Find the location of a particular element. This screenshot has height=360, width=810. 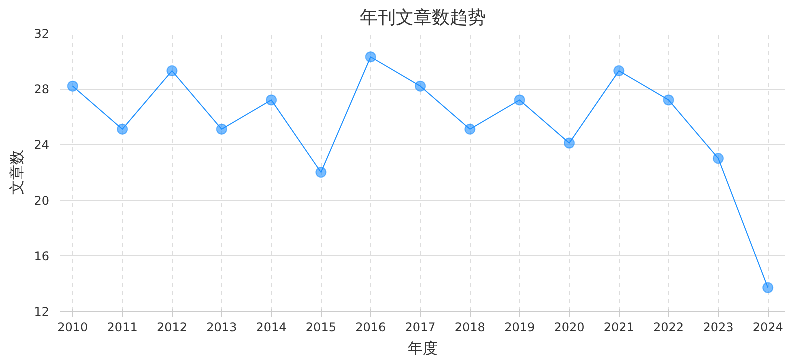

x-tick-label: 2023 is located at coordinates (718, 327).